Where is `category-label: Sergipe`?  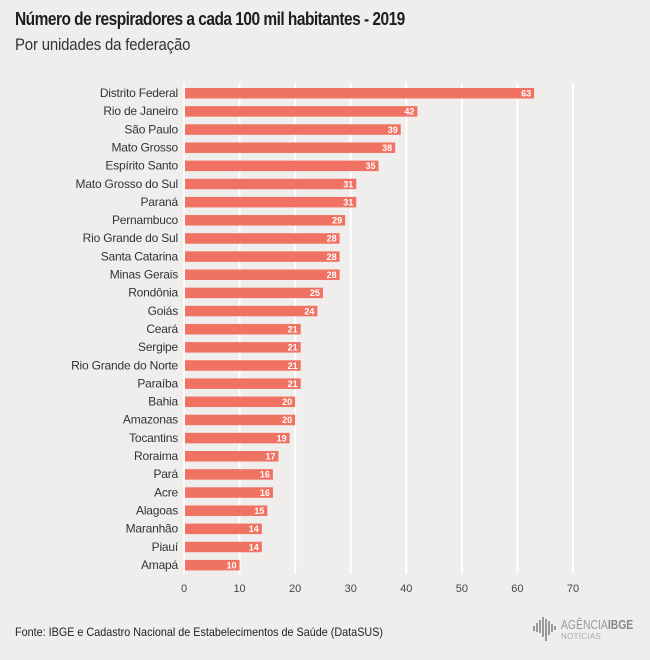 category-label: Sergipe is located at coordinates (158, 347).